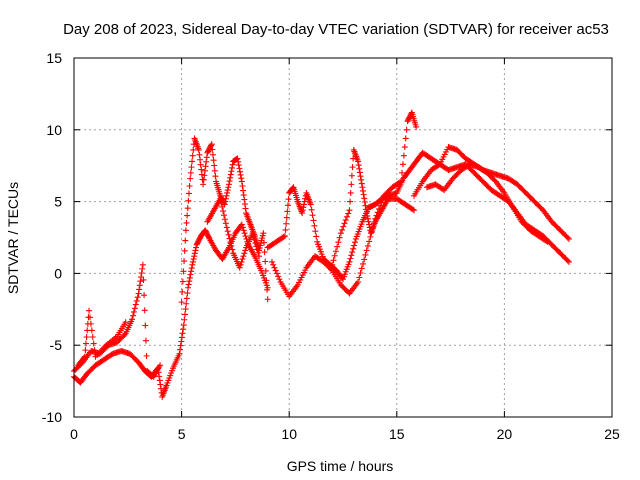  I want to click on x-tick-label: 5, so click(182, 434).